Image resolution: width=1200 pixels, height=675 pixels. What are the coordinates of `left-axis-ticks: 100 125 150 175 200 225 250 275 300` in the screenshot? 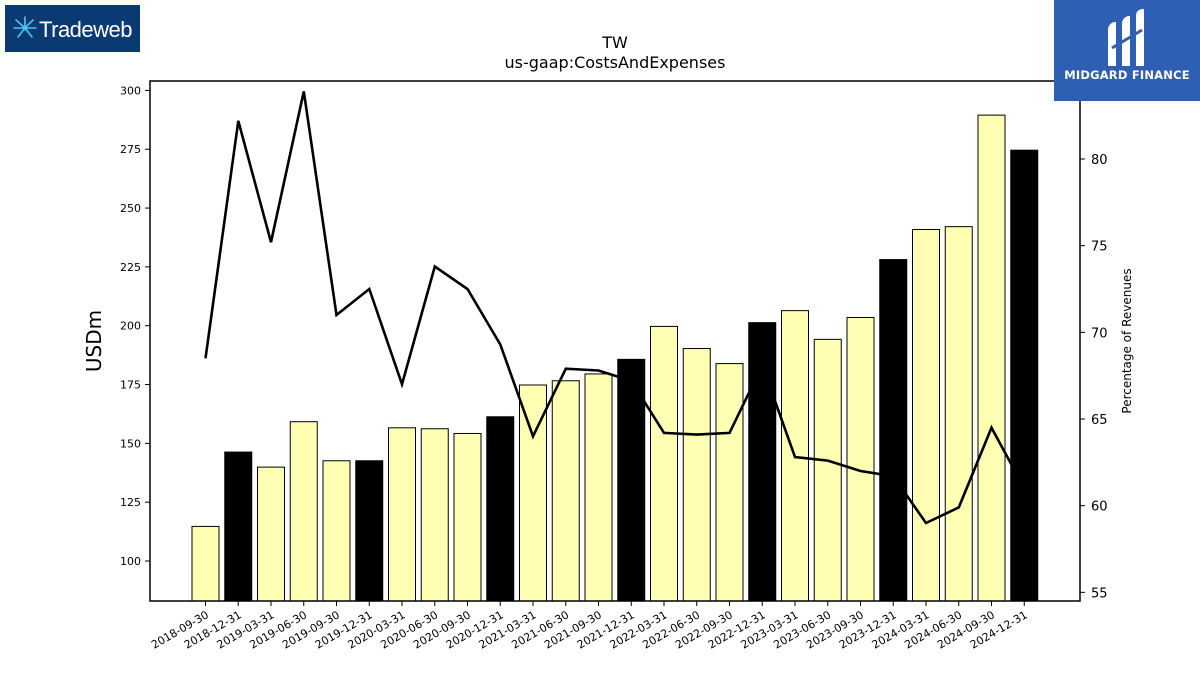 It's located at (135, 326).